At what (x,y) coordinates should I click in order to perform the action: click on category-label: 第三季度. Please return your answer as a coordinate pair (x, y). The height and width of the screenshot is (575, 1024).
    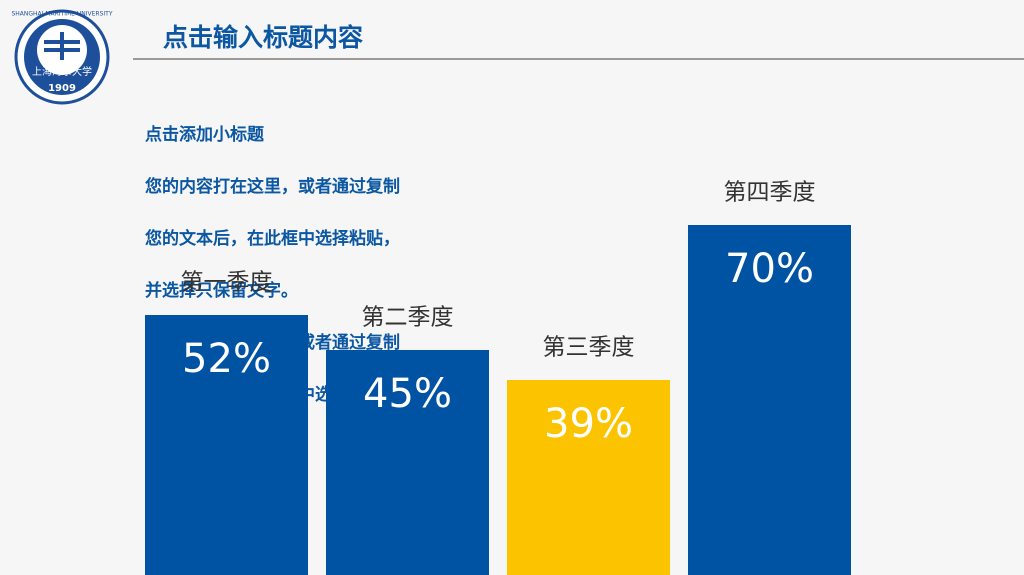
    Looking at the image, I should click on (589, 348).